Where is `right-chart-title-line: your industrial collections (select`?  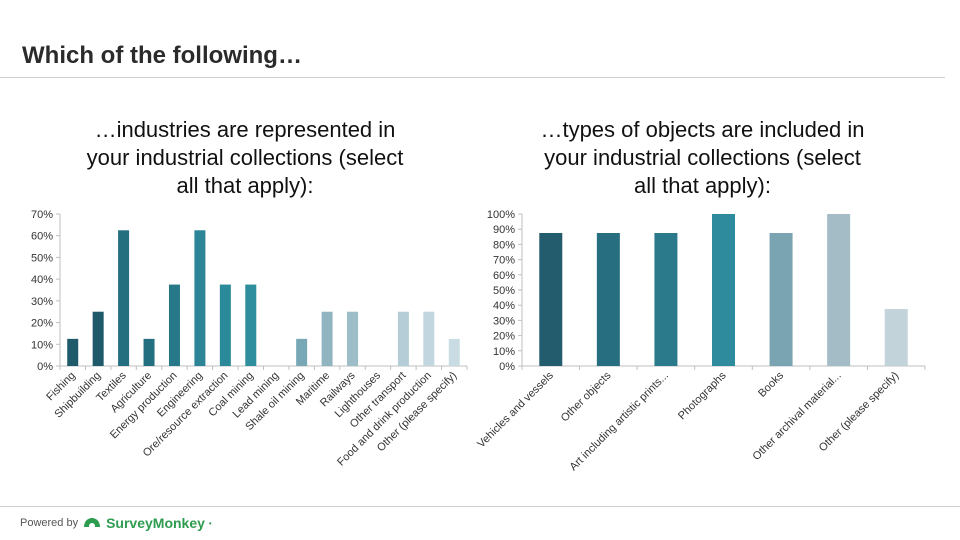
right-chart-title-line: your industrial collections (select is located at coordinates (702, 157).